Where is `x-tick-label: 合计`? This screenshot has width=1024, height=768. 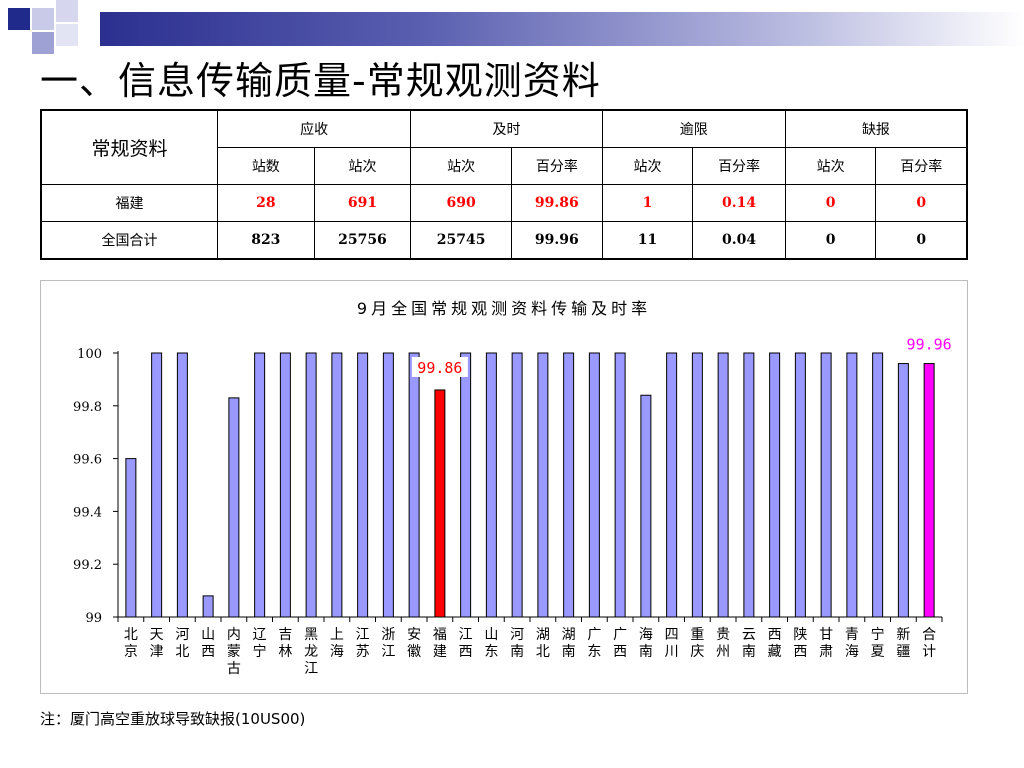
x-tick-label: 合计 is located at coordinates (929, 643).